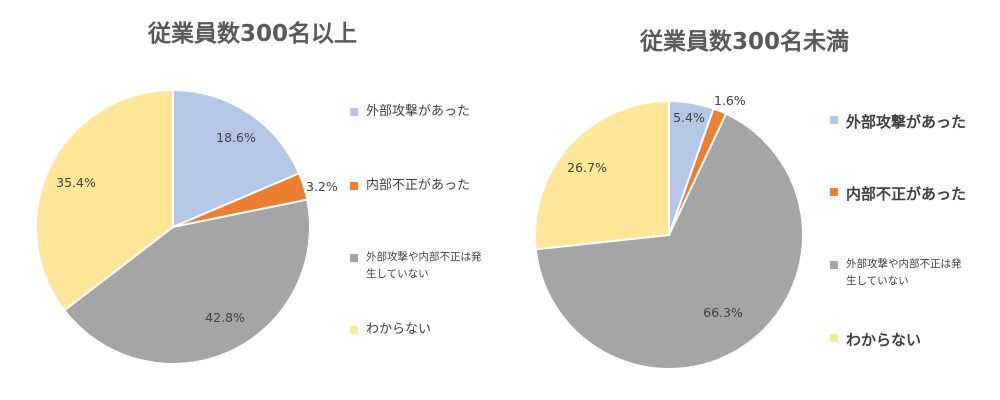  What do you see at coordinates (322, 186) in the screenshot?
I see `data-label: 3.2%` at bounding box center [322, 186].